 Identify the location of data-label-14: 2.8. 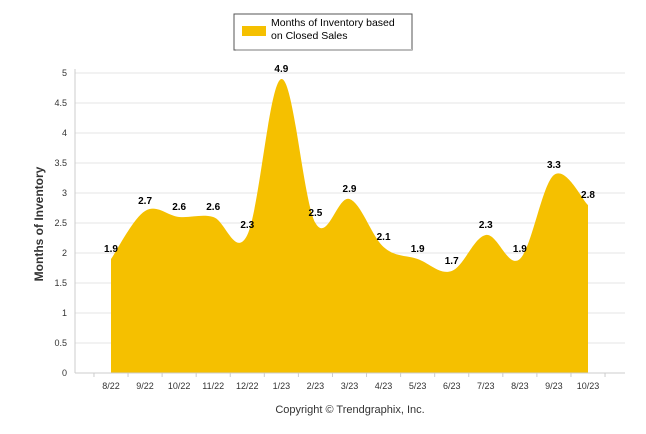
(588, 195).